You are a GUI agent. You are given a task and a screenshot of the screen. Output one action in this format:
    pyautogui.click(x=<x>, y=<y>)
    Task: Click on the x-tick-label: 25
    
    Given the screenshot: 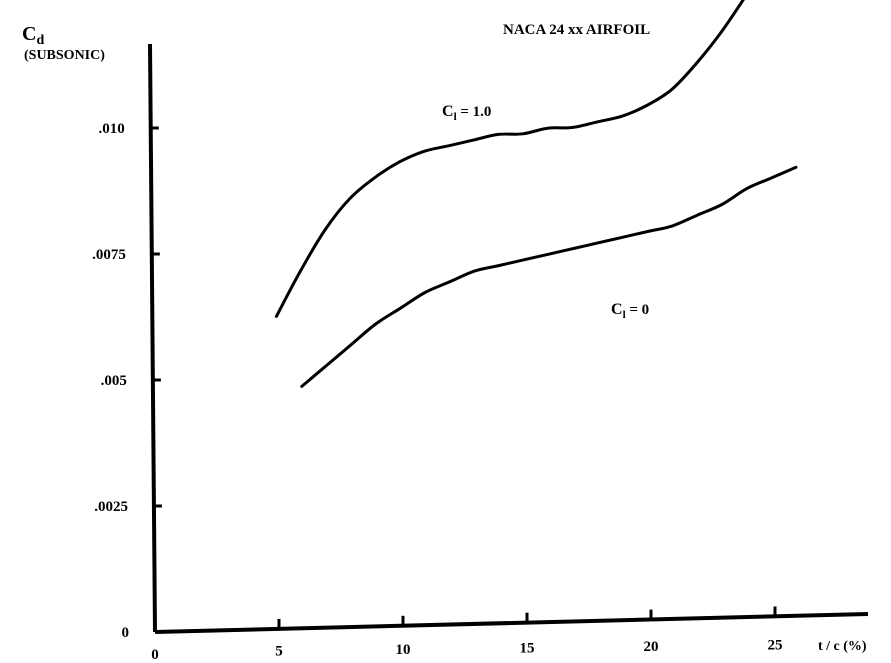 What is the action you would take?
    pyautogui.click(x=775, y=646)
    